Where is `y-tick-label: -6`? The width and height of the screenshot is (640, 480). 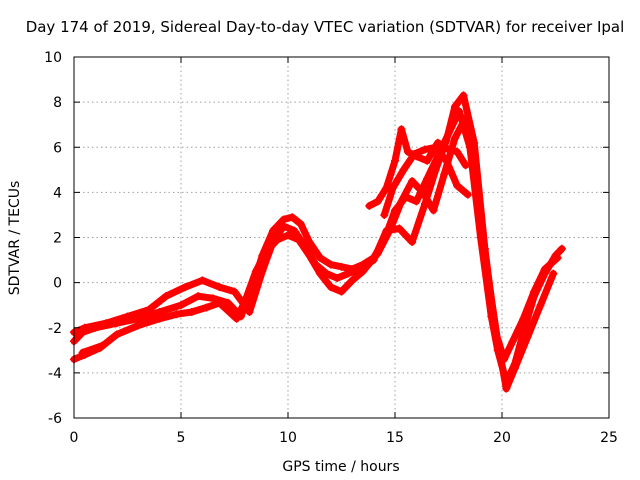 y-tick-label: -6 is located at coordinates (55, 419).